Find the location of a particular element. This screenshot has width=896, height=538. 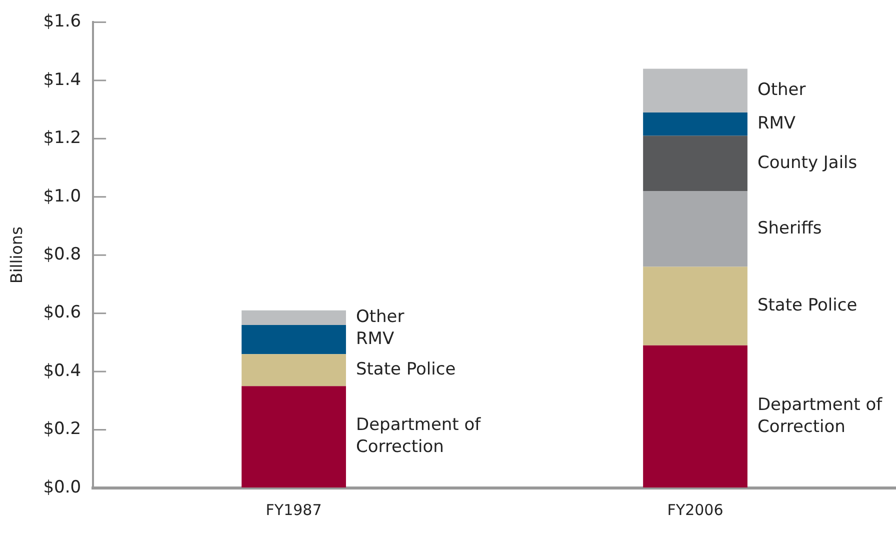

y-tick-label: $1.4 is located at coordinates (62, 80).